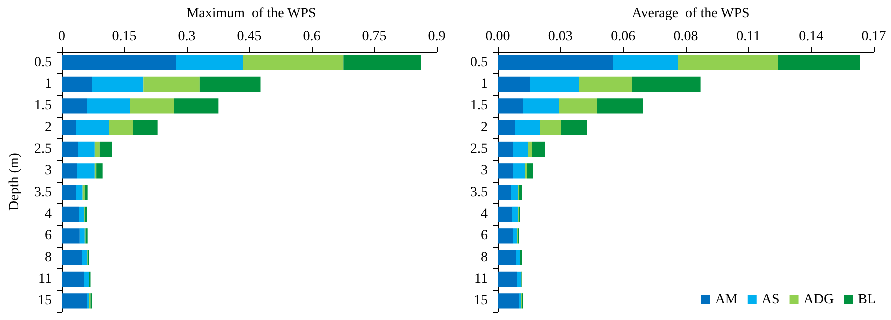  I want to click on x-tick-label: 0.03, so click(560, 37).